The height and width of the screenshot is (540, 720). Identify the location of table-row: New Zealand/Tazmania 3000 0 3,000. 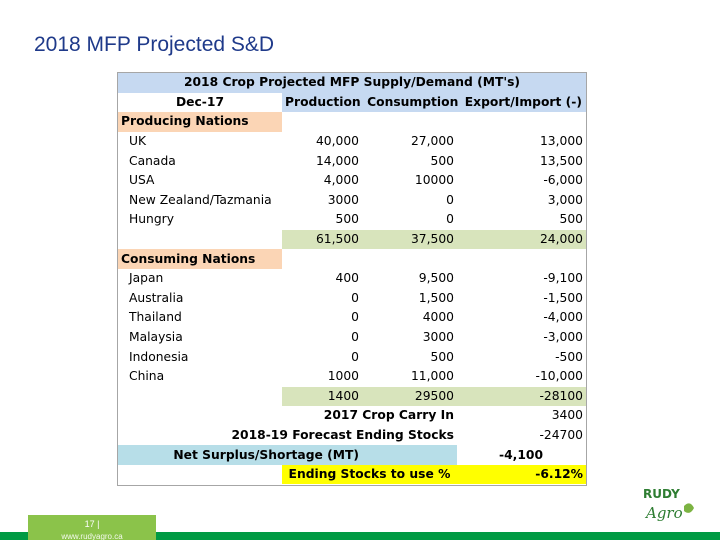
(352, 201).